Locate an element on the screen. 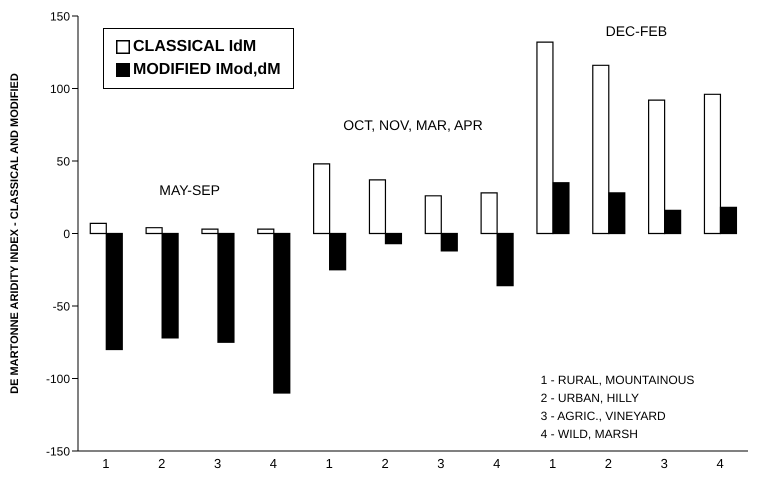 This screenshot has height=487, width=758. y-tick-label: -150 is located at coordinates (58, 451).